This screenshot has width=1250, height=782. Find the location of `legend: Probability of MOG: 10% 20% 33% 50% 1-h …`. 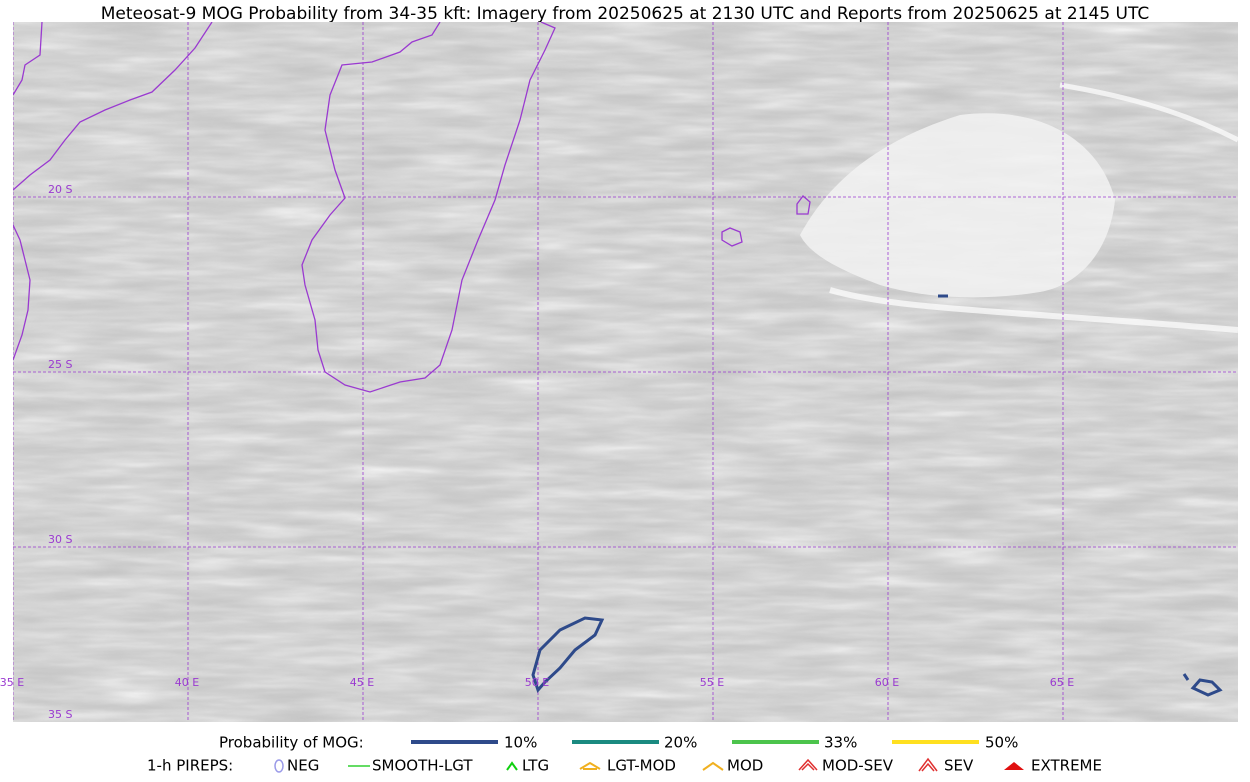

legend: Probability of MOG: 10% 20% 33% 50% 1-h … is located at coordinates (624, 754).